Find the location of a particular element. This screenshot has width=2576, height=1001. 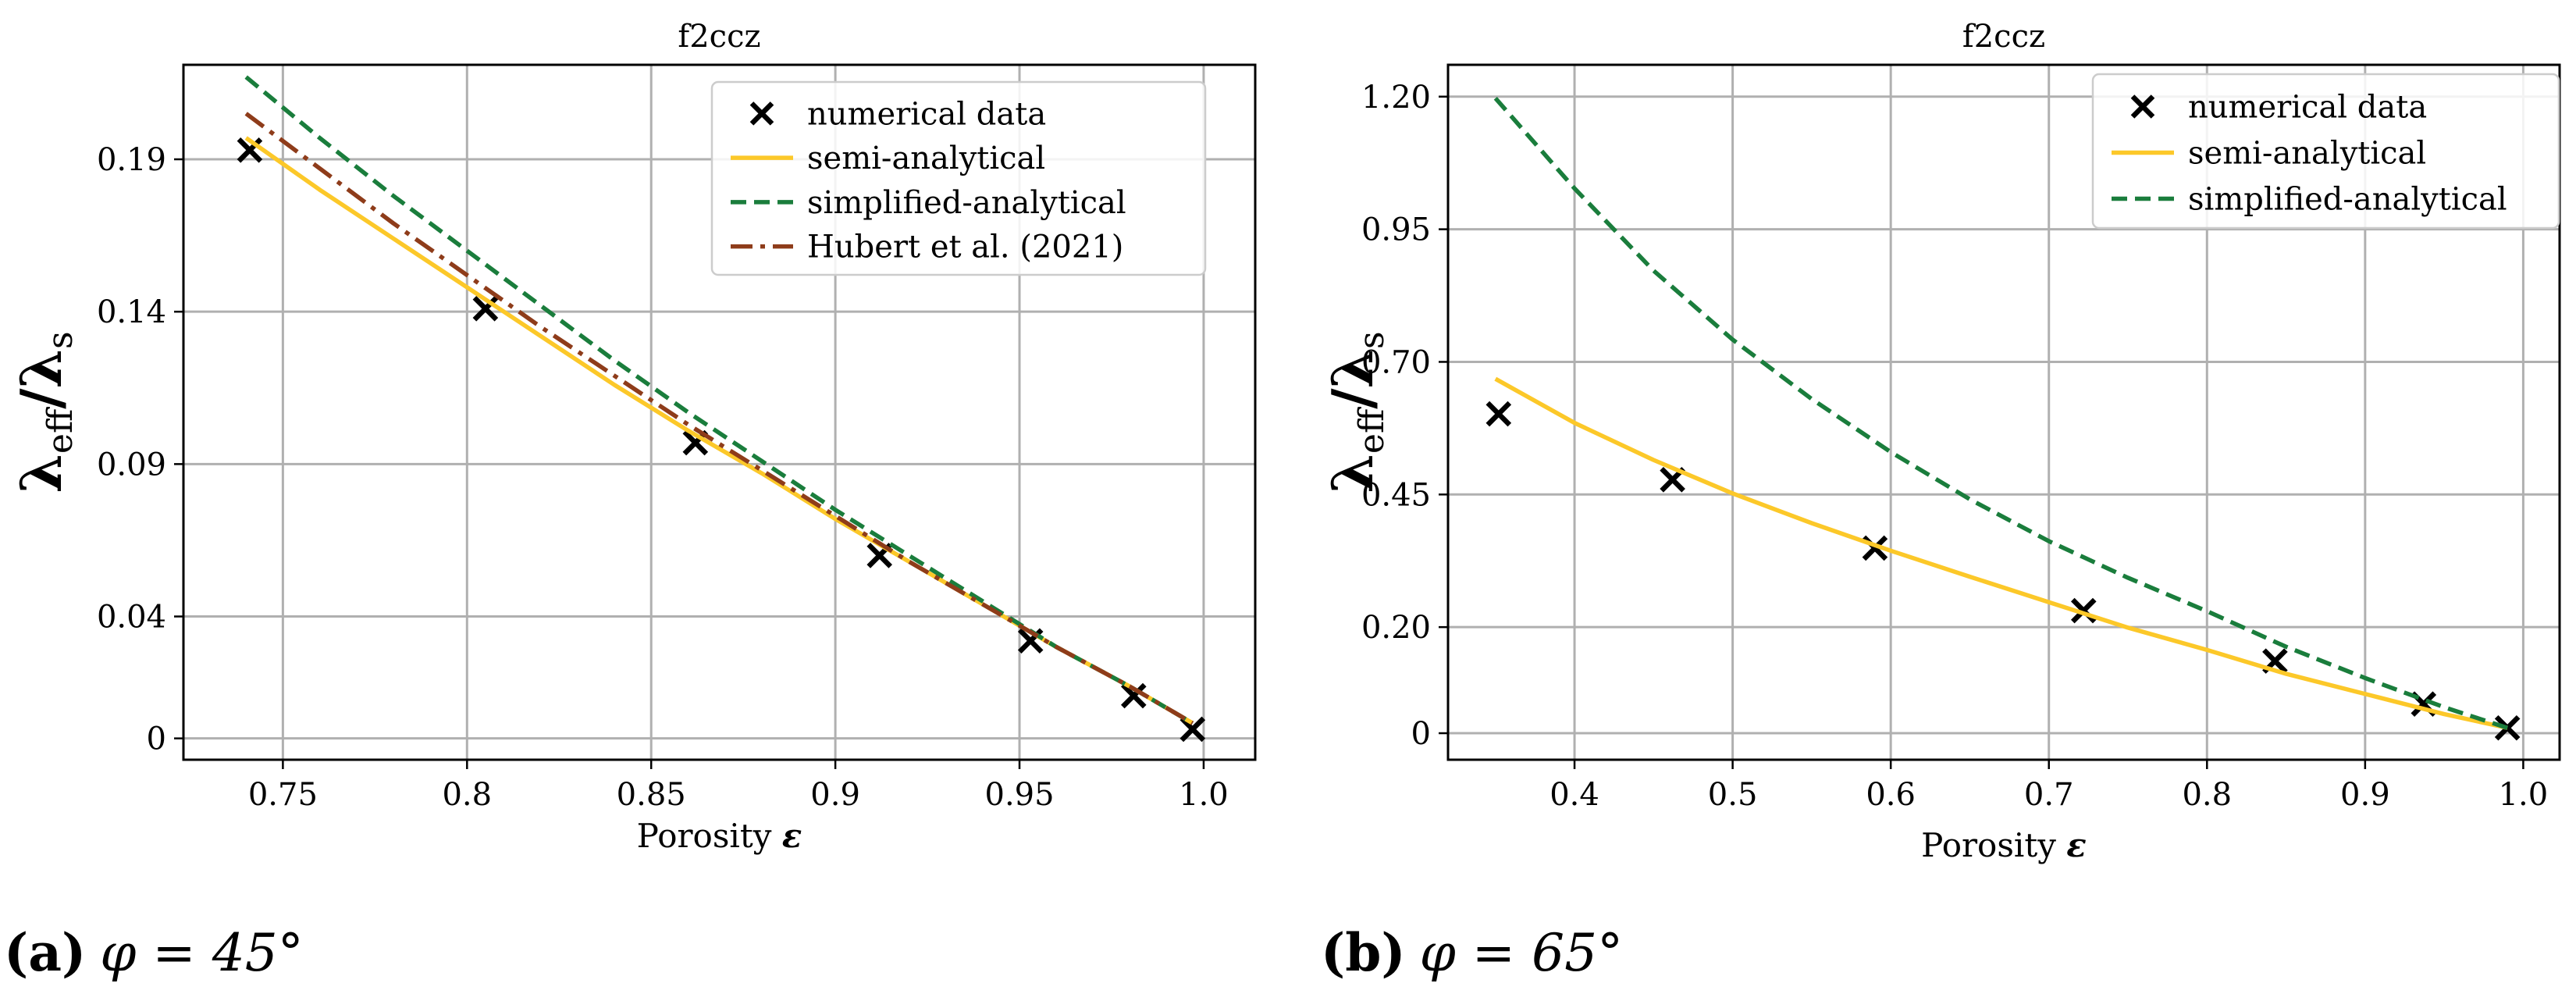

y-axis-ticks: 0 0.04 0.09 0.14 0.19 is located at coordinates (140, 449).